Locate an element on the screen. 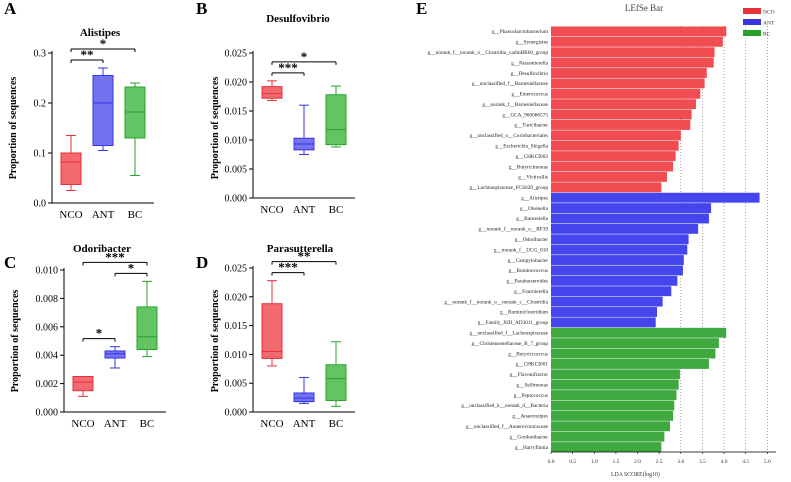 The image size is (791, 482). bar-label: g__Ruminiclostridium is located at coordinates (524, 313).